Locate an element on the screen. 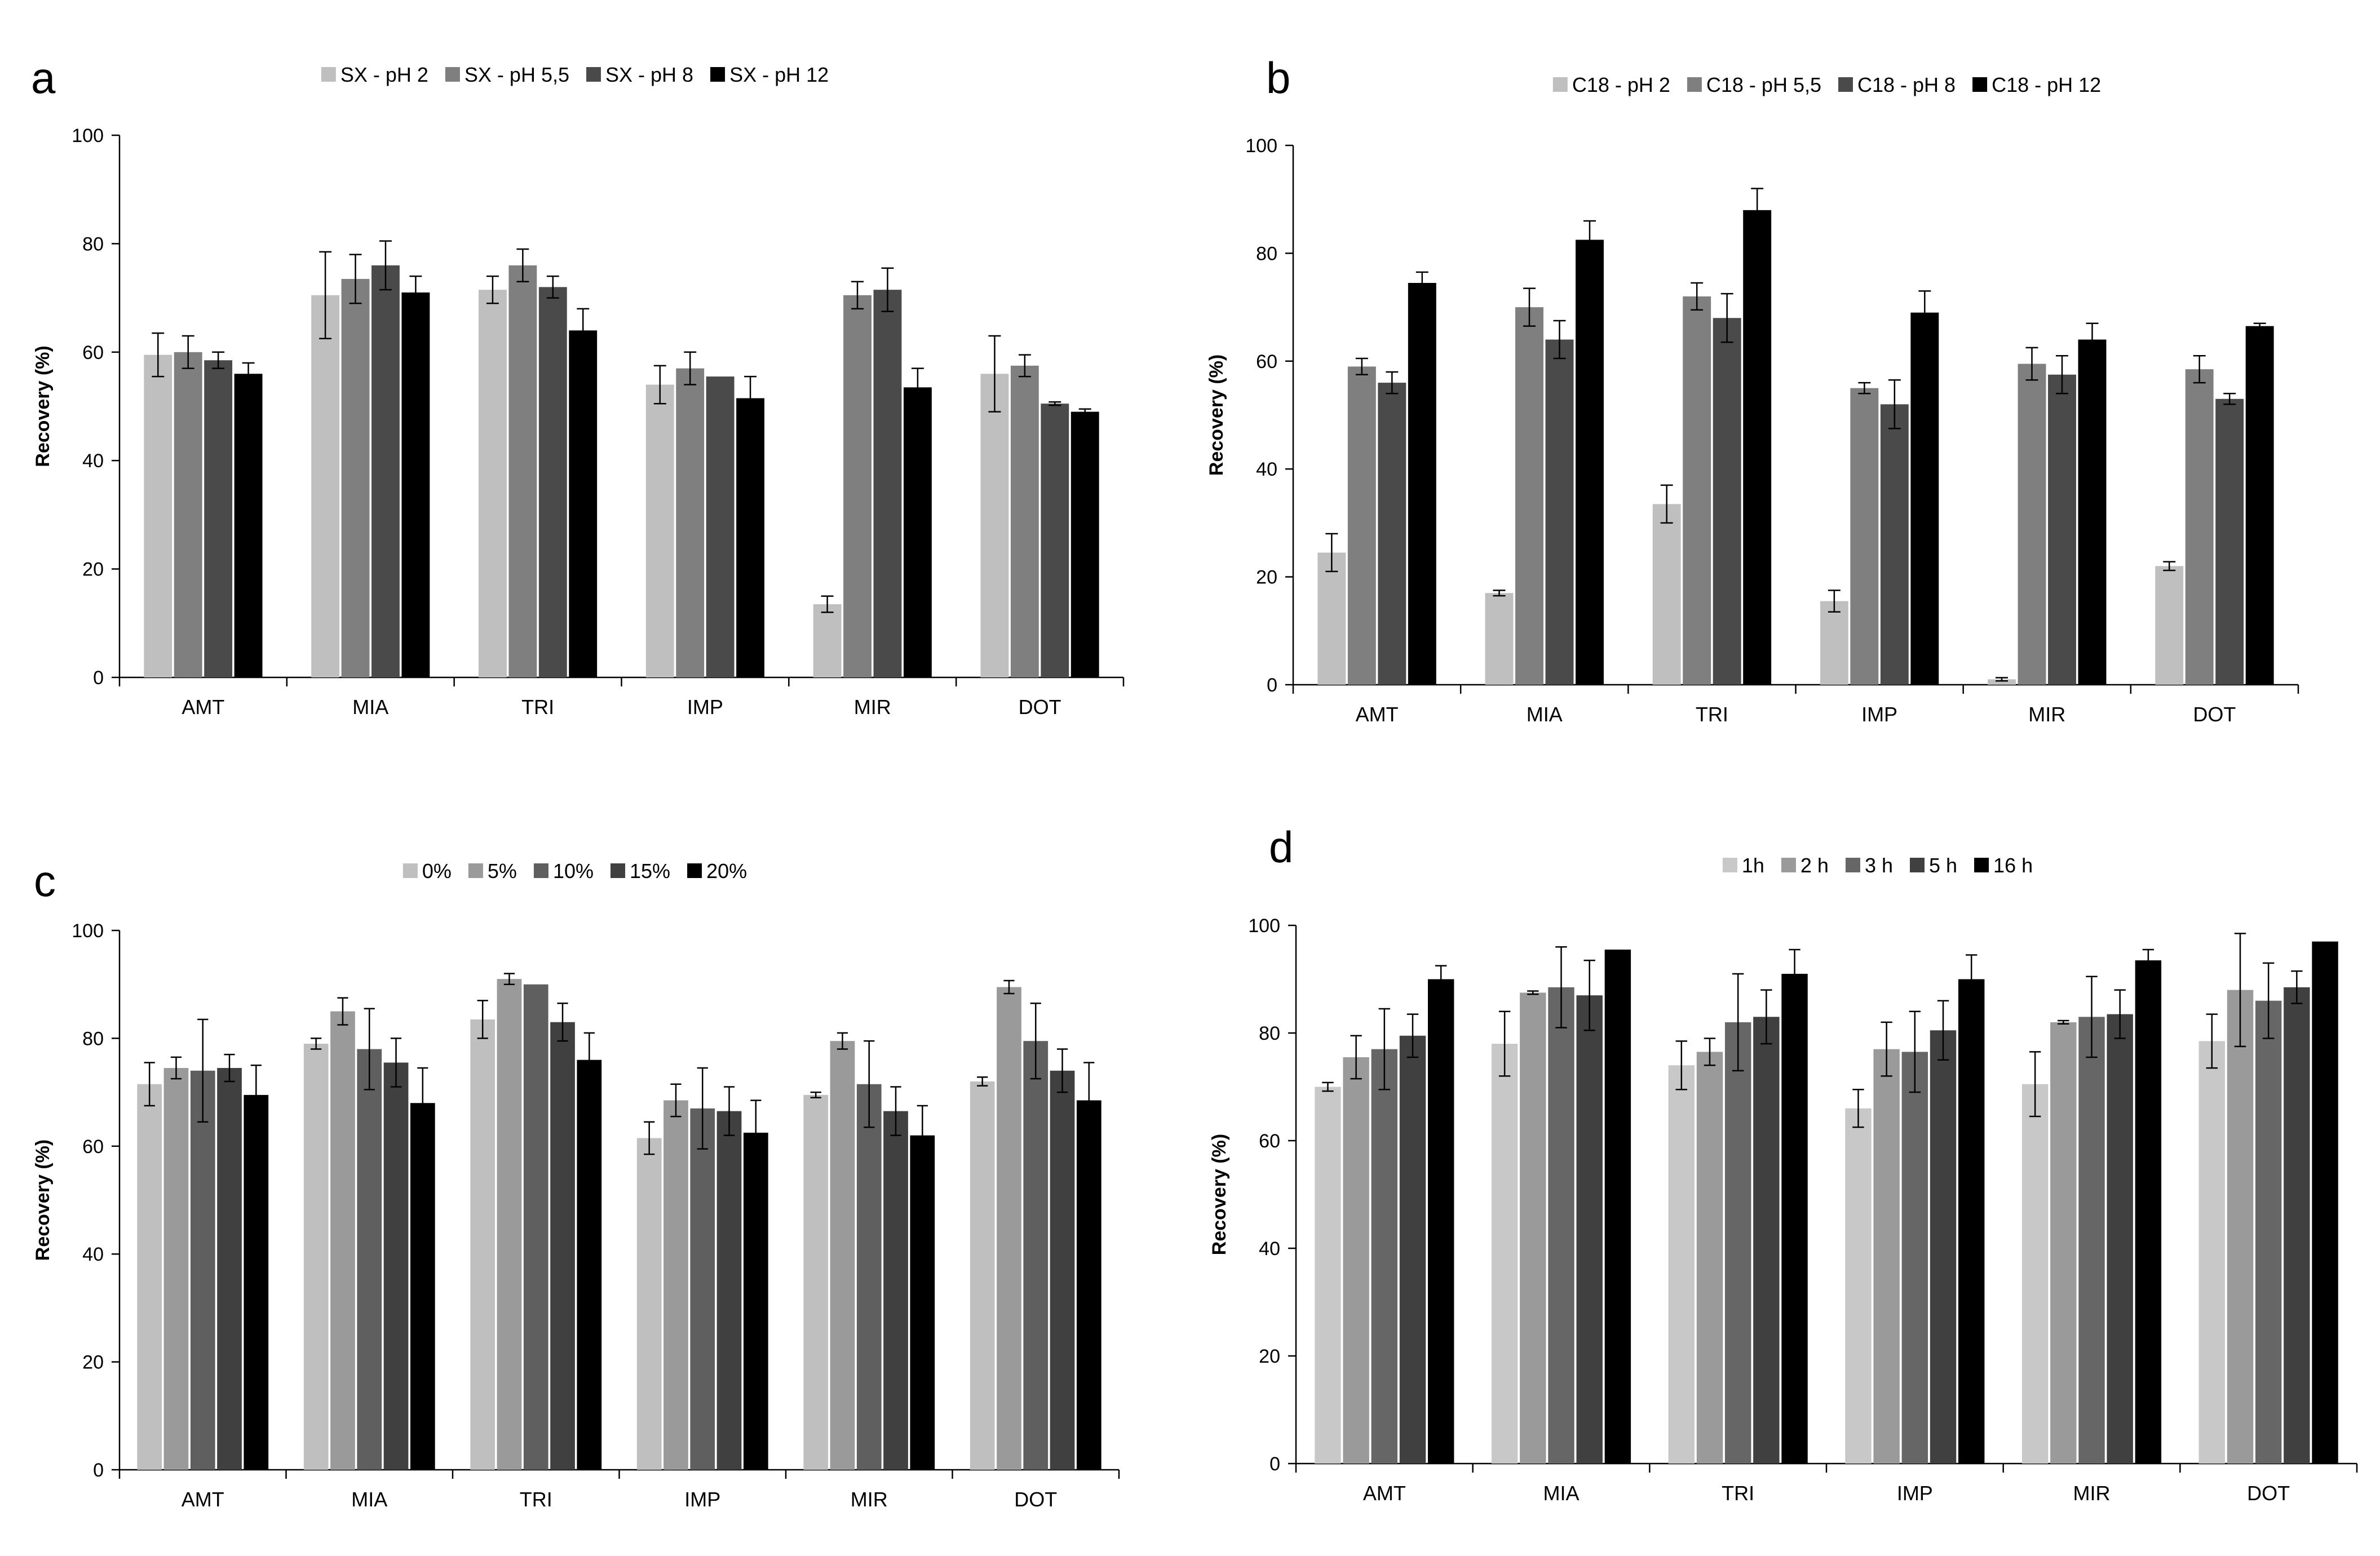 The image size is (2380, 1556). legend: 0% 5% 10% 15% 20% is located at coordinates (574, 871).